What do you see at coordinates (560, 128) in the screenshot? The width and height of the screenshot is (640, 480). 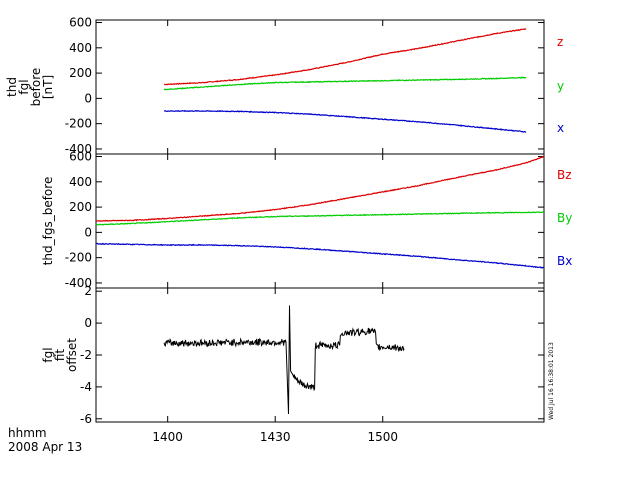 I see `legend-entry-x: x` at bounding box center [560, 128].